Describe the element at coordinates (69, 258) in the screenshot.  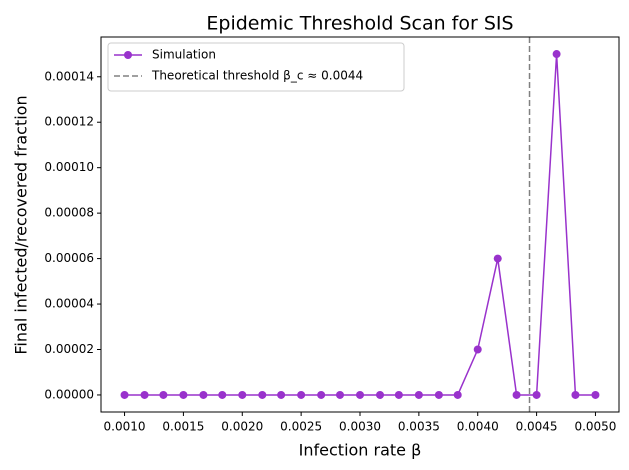
I see `y-tick-label: 0.00006` at that location.